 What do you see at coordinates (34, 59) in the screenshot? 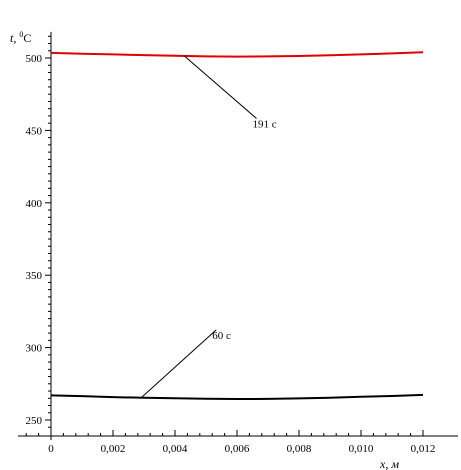
I see `y-tick-label: 500` at bounding box center [34, 59].